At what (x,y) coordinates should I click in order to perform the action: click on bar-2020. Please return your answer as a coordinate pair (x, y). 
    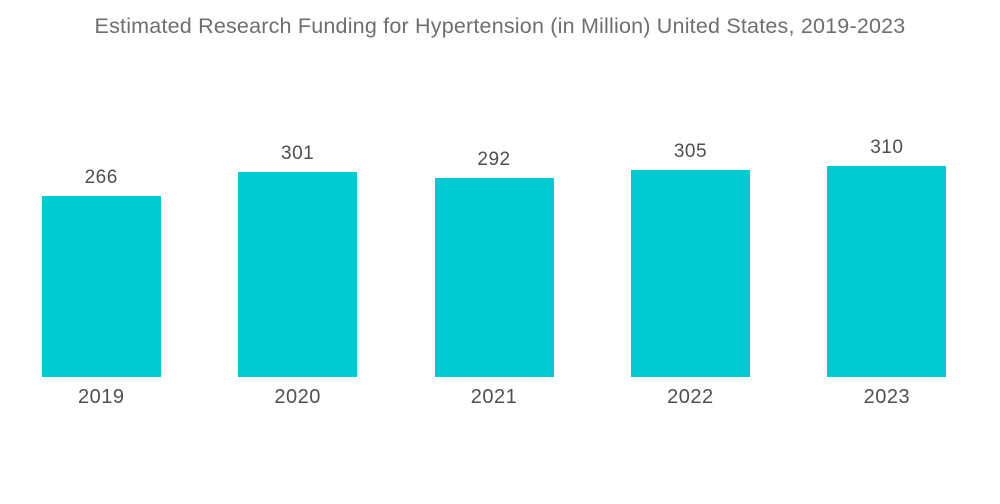
    Looking at the image, I should click on (298, 274).